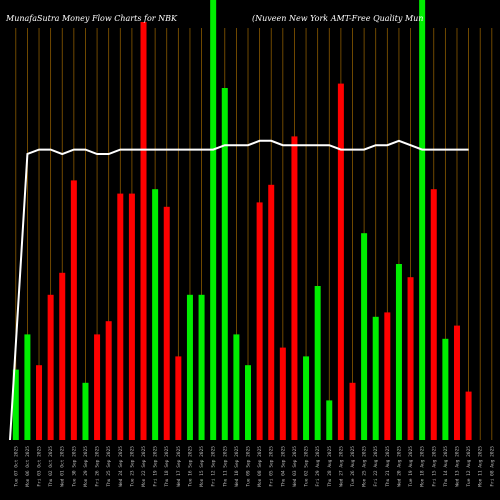  I want to click on date-label: Mon 11 Aug 2025, so click(481, 466).